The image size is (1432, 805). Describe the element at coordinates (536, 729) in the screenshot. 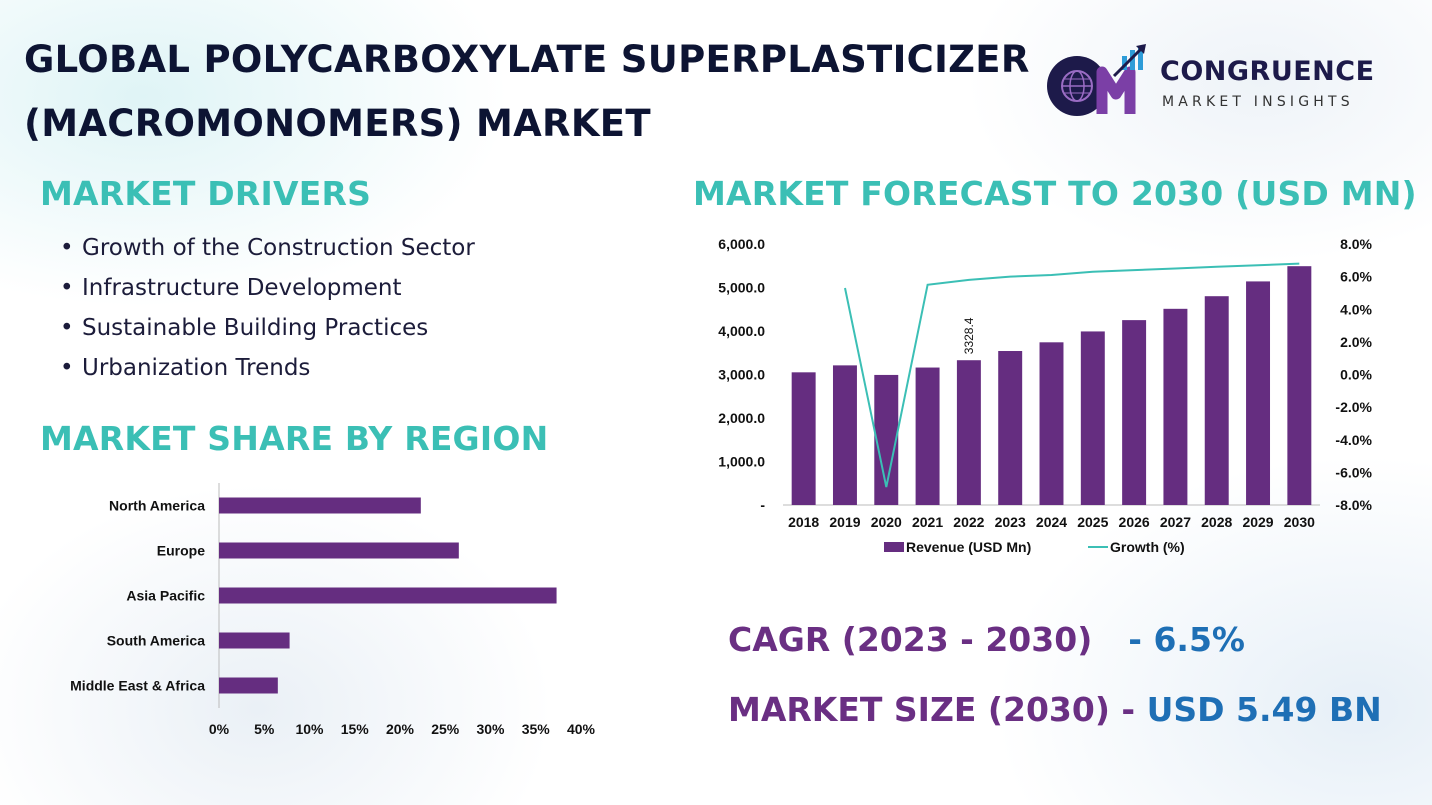

I see `region-x-tick-label: 35%` at that location.